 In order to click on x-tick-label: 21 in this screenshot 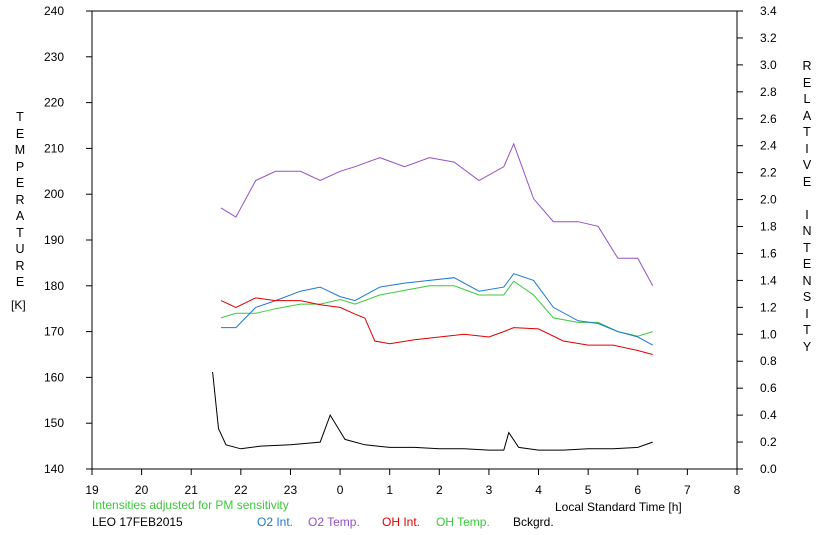, I will do `click(192, 490)`.